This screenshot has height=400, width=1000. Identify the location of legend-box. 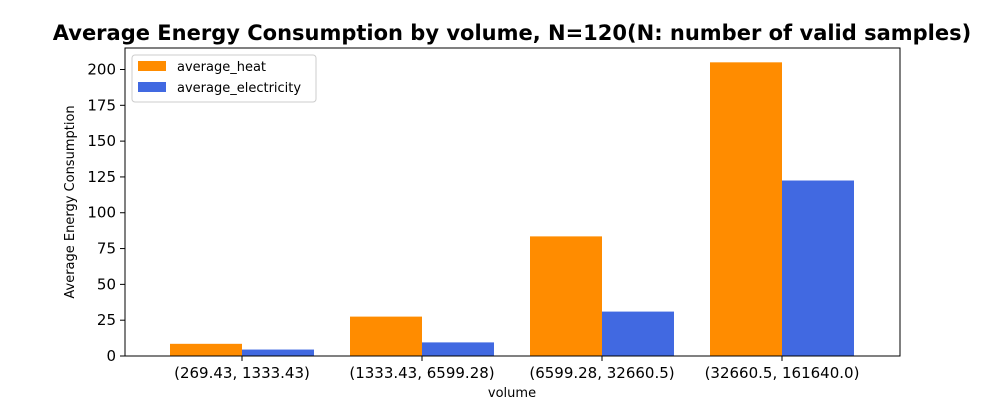
(224, 78).